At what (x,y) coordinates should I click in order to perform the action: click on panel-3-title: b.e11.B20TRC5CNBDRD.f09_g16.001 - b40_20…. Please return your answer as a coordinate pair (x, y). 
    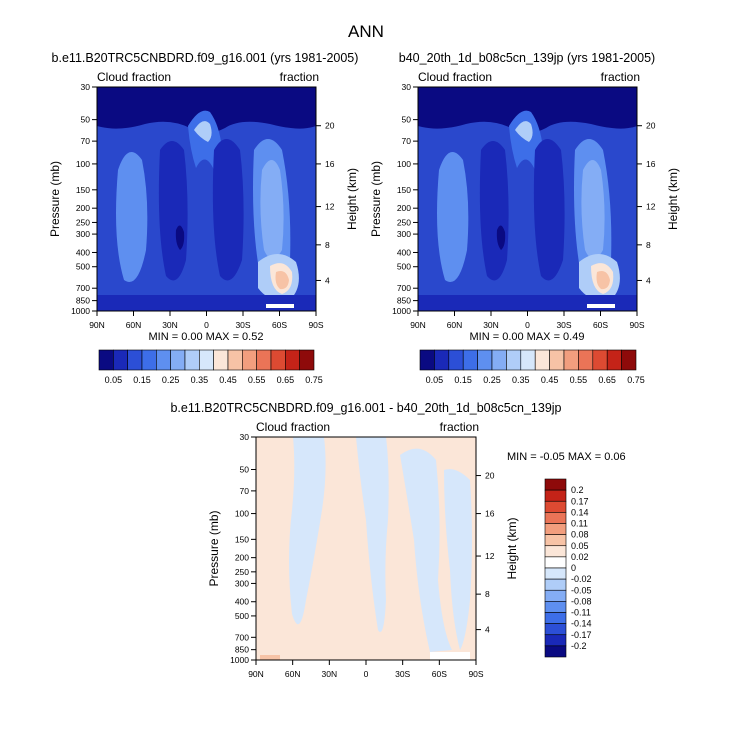
    Looking at the image, I should click on (365, 408).